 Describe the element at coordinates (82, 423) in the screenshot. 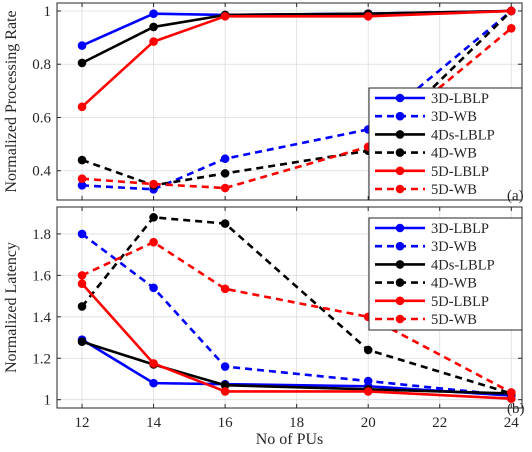

I see `x-tick-label: 12` at that location.